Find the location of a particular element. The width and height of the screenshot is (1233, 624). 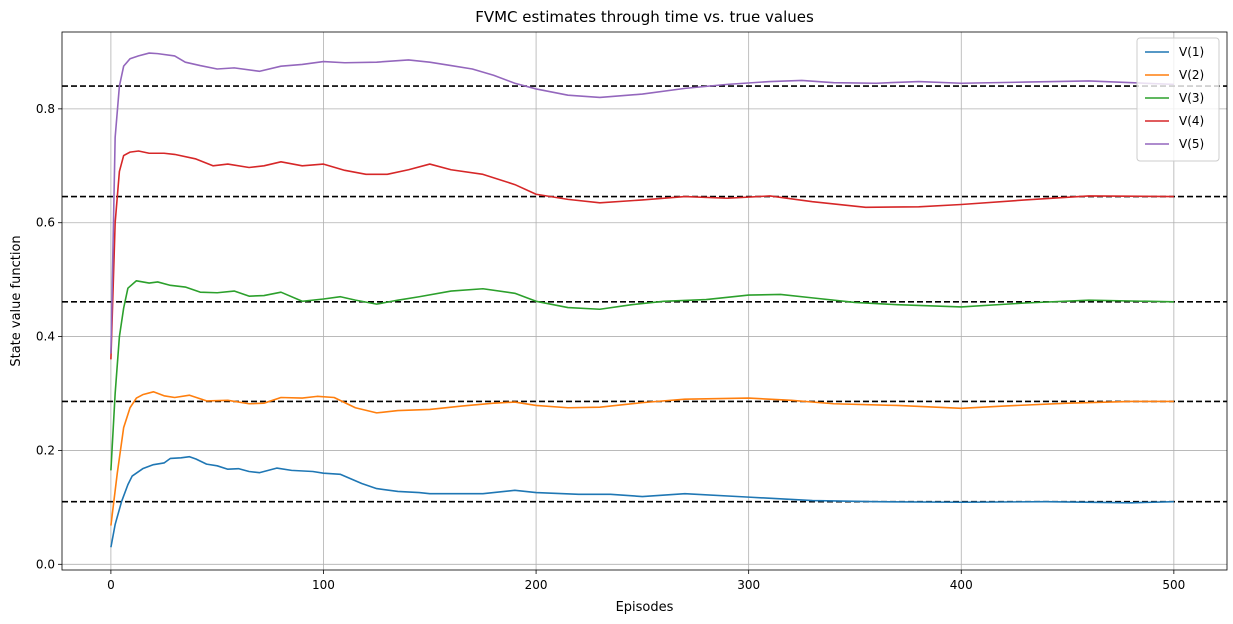

y-tick-label: 0.6 is located at coordinates (45, 223).